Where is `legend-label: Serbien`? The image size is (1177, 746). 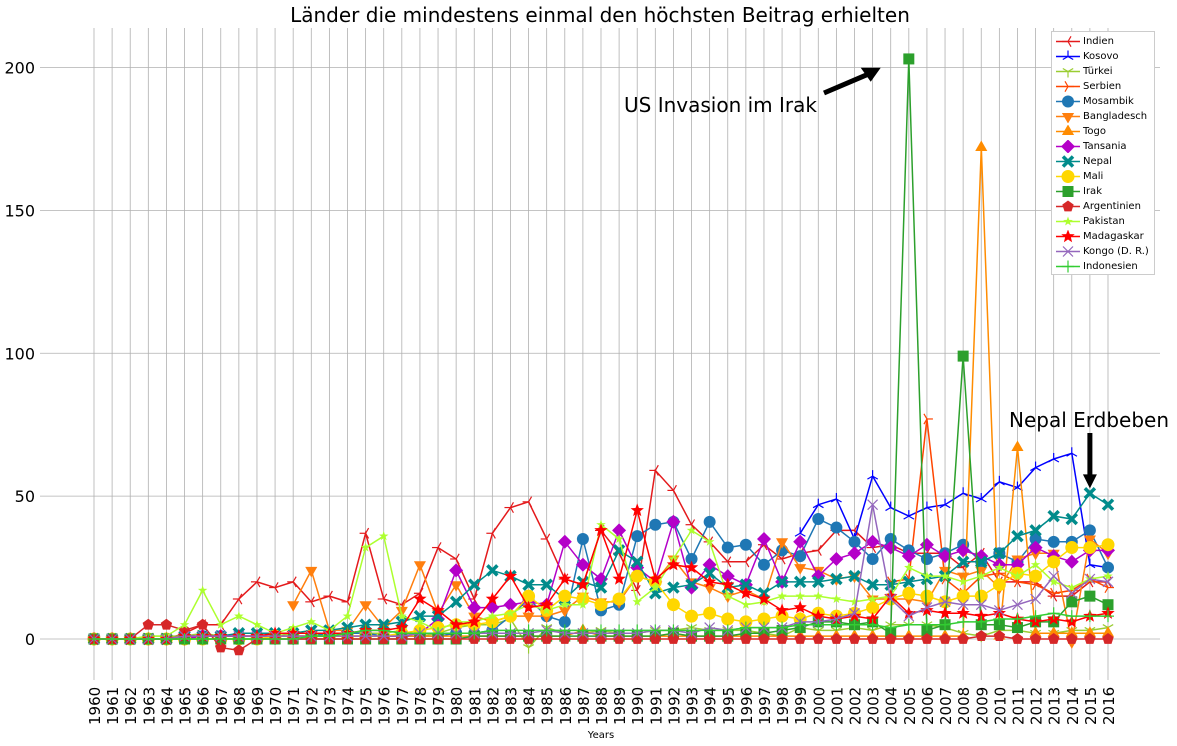 legend-label: Serbien is located at coordinates (1102, 86).